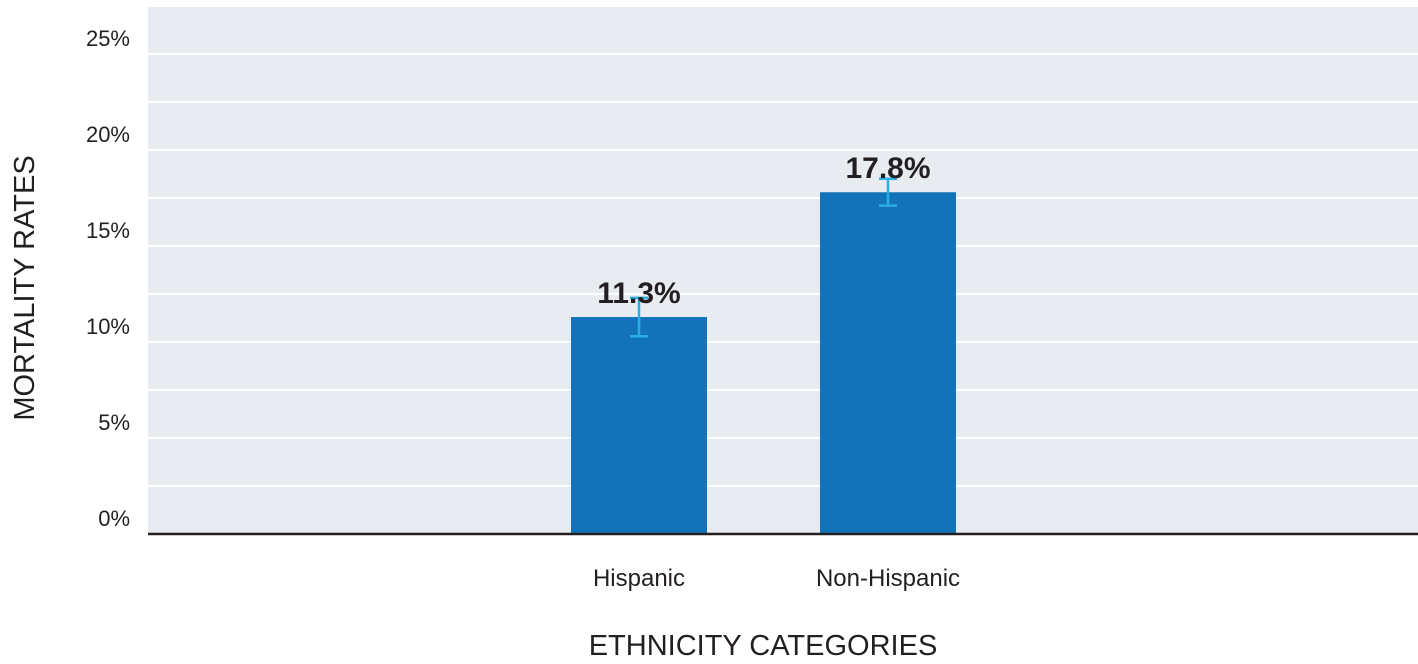 The height and width of the screenshot is (664, 1418). What do you see at coordinates (108, 230) in the screenshot?
I see `y-tick-label: 15%` at bounding box center [108, 230].